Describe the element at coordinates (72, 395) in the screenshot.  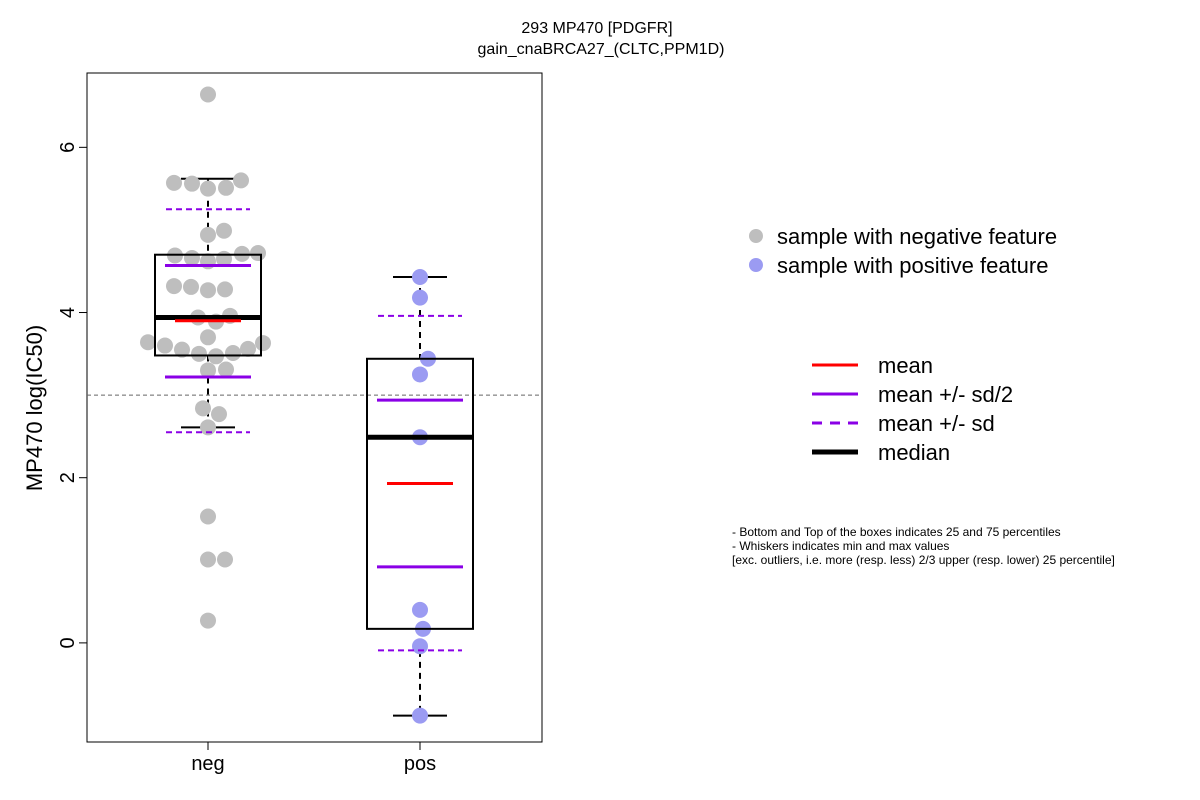
I see `y-axis: 0 2 4 6` at that location.